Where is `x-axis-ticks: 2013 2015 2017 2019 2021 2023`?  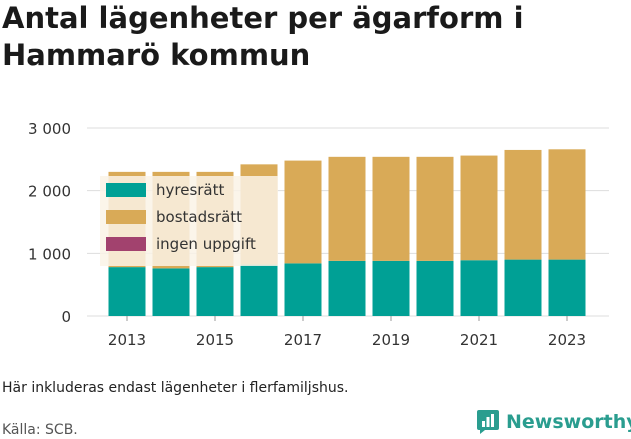 x-axis-ticks: 2013 2015 2017 2019 2021 2023 is located at coordinates (347, 332).